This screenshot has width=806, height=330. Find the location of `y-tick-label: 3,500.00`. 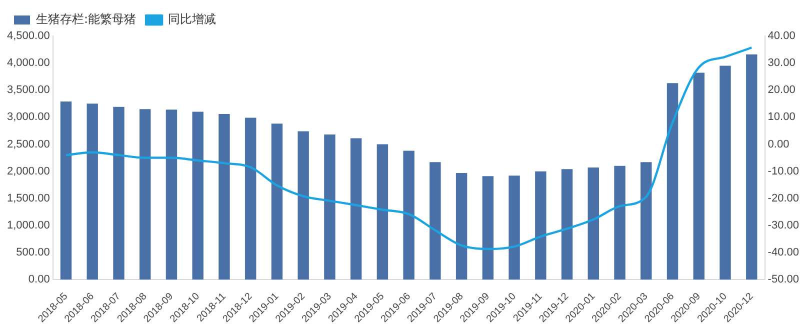

y-tick-label: 3,500.00 is located at coordinates (28, 90).